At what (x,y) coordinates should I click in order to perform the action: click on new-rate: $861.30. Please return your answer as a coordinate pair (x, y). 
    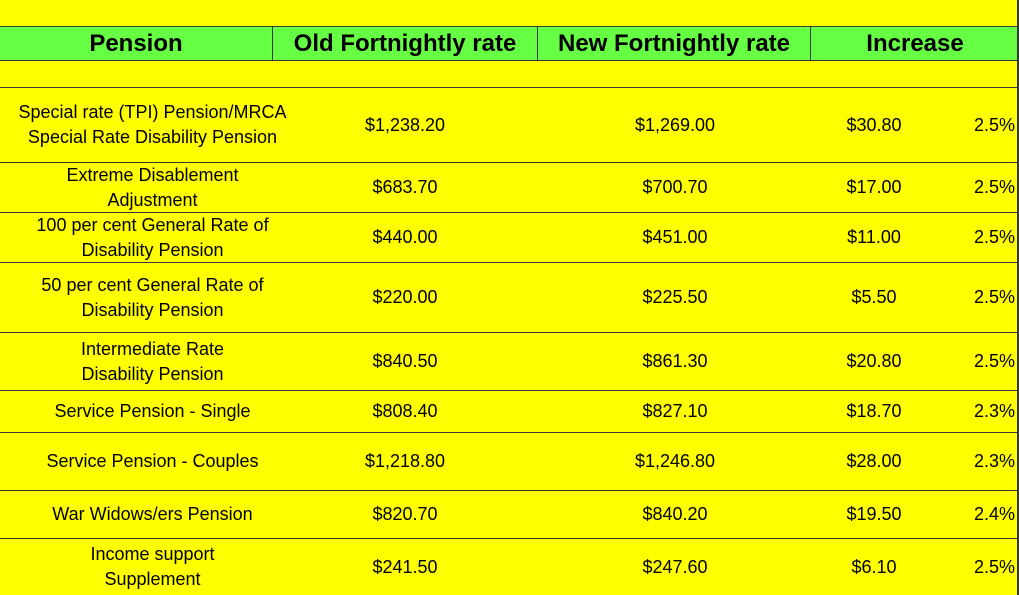
    Looking at the image, I should click on (675, 361).